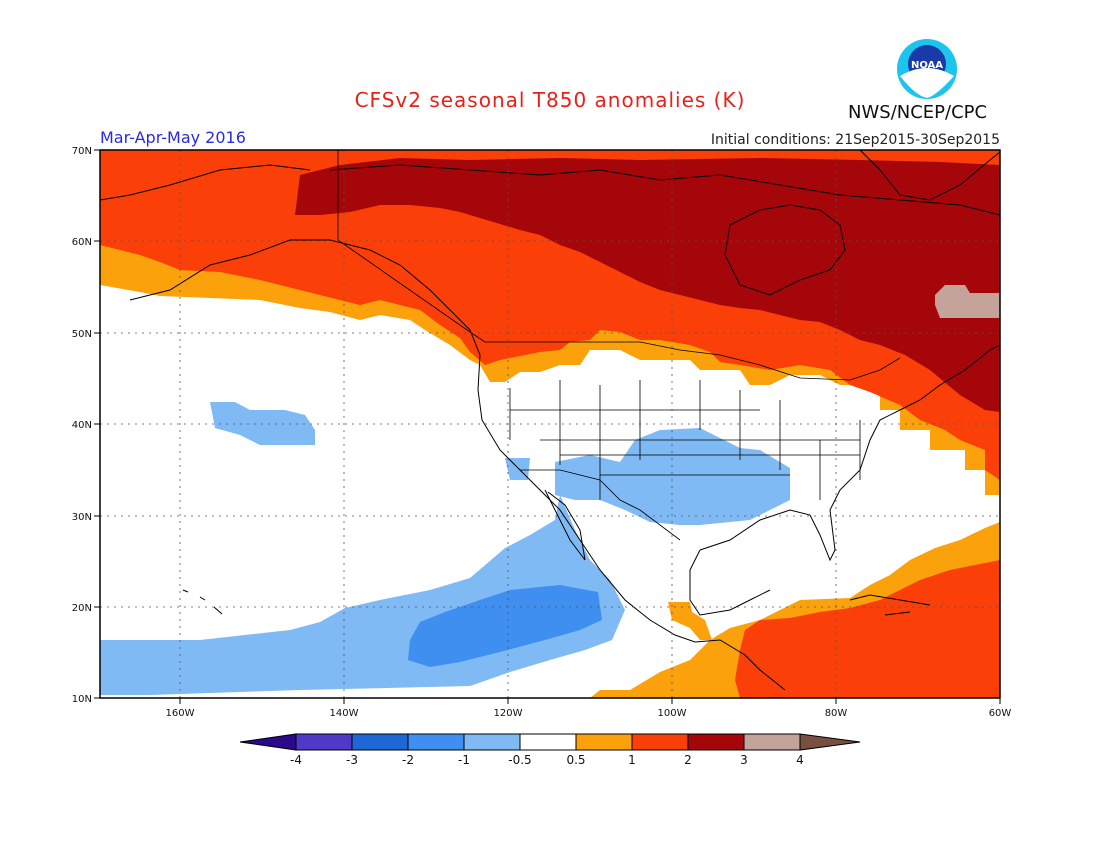 This screenshot has height=850, width=1100. Describe the element at coordinates (202, 602) in the screenshot. I see `coastline-hawaii` at that location.